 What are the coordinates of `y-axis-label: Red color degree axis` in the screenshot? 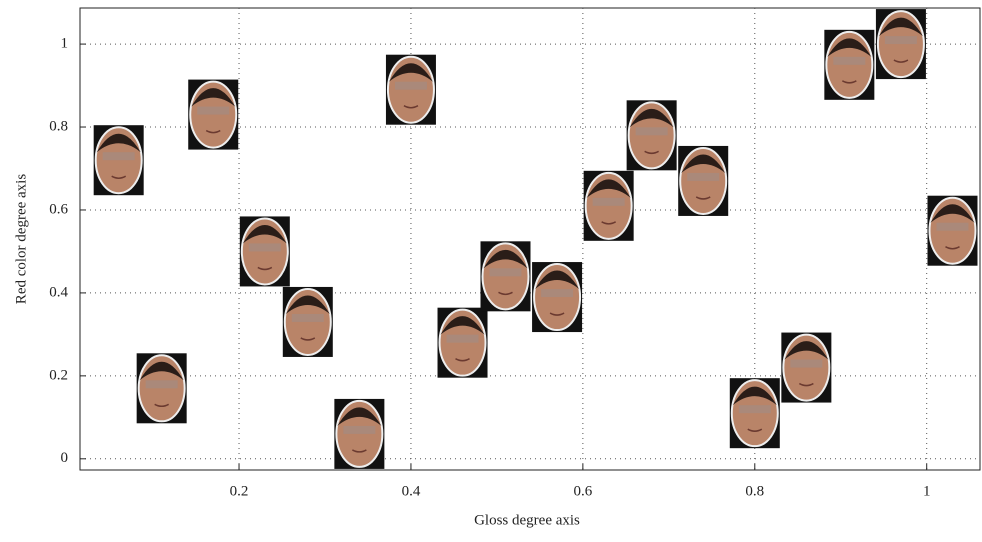 It's located at (21, 239).